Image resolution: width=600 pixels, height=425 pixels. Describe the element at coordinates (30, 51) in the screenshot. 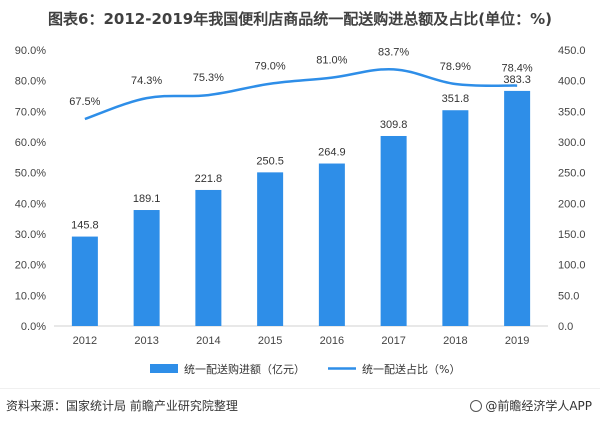

I see `left-axis-tick-label: 90.0%` at that location.